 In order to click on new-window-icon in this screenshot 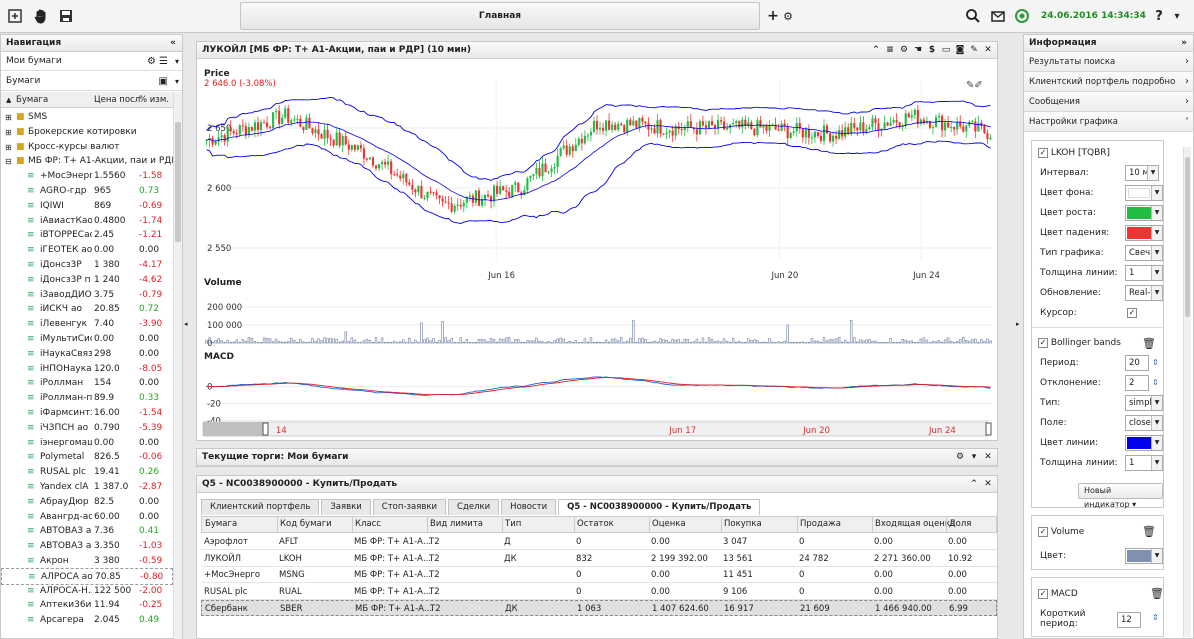, I will do `click(15, 16)`.